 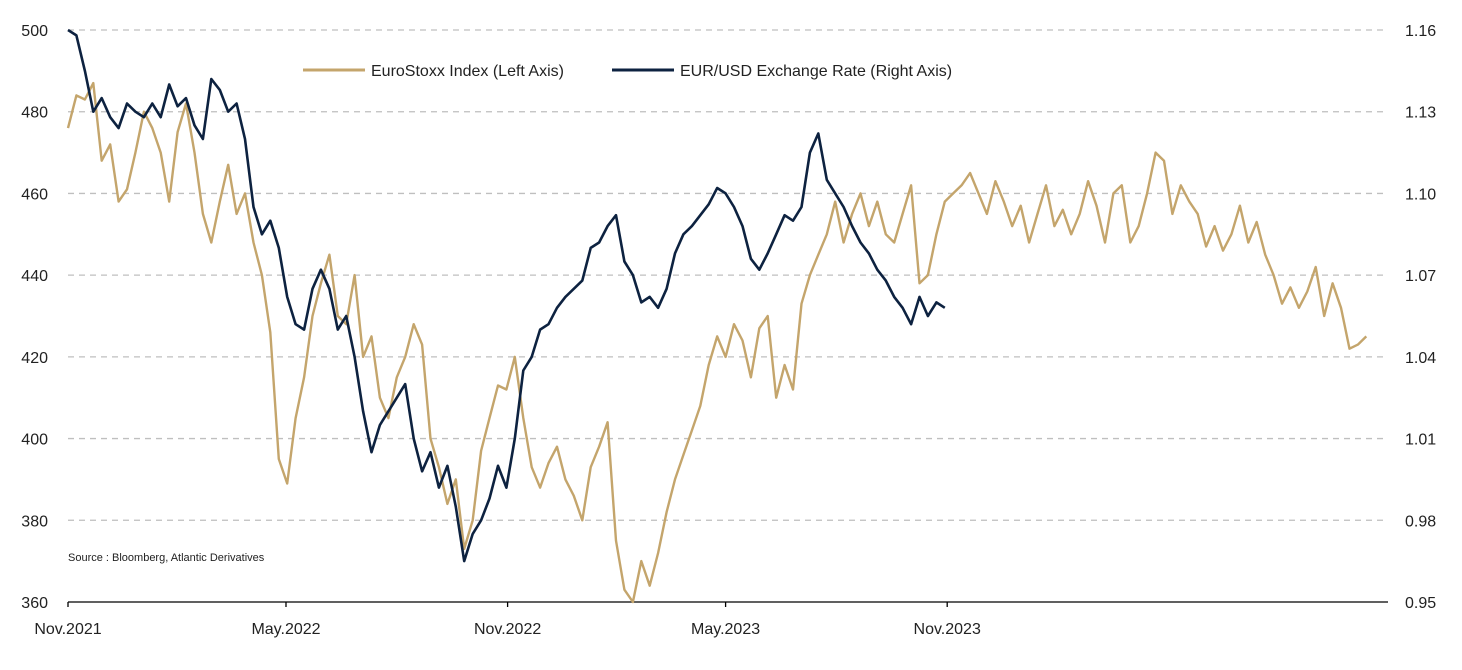 What do you see at coordinates (725, 629) in the screenshot?
I see `x-tick-label: May.2023` at bounding box center [725, 629].